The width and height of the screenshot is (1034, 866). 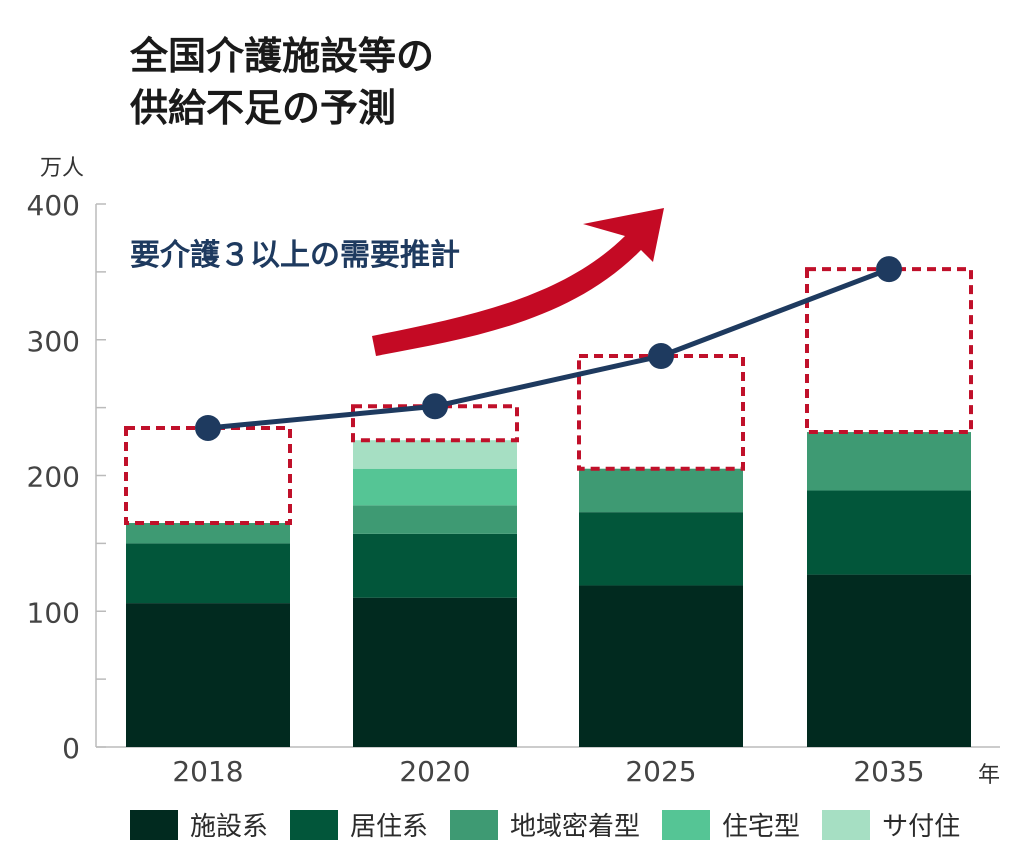 I want to click on legend-item: 住宅型, so click(x=731, y=824).